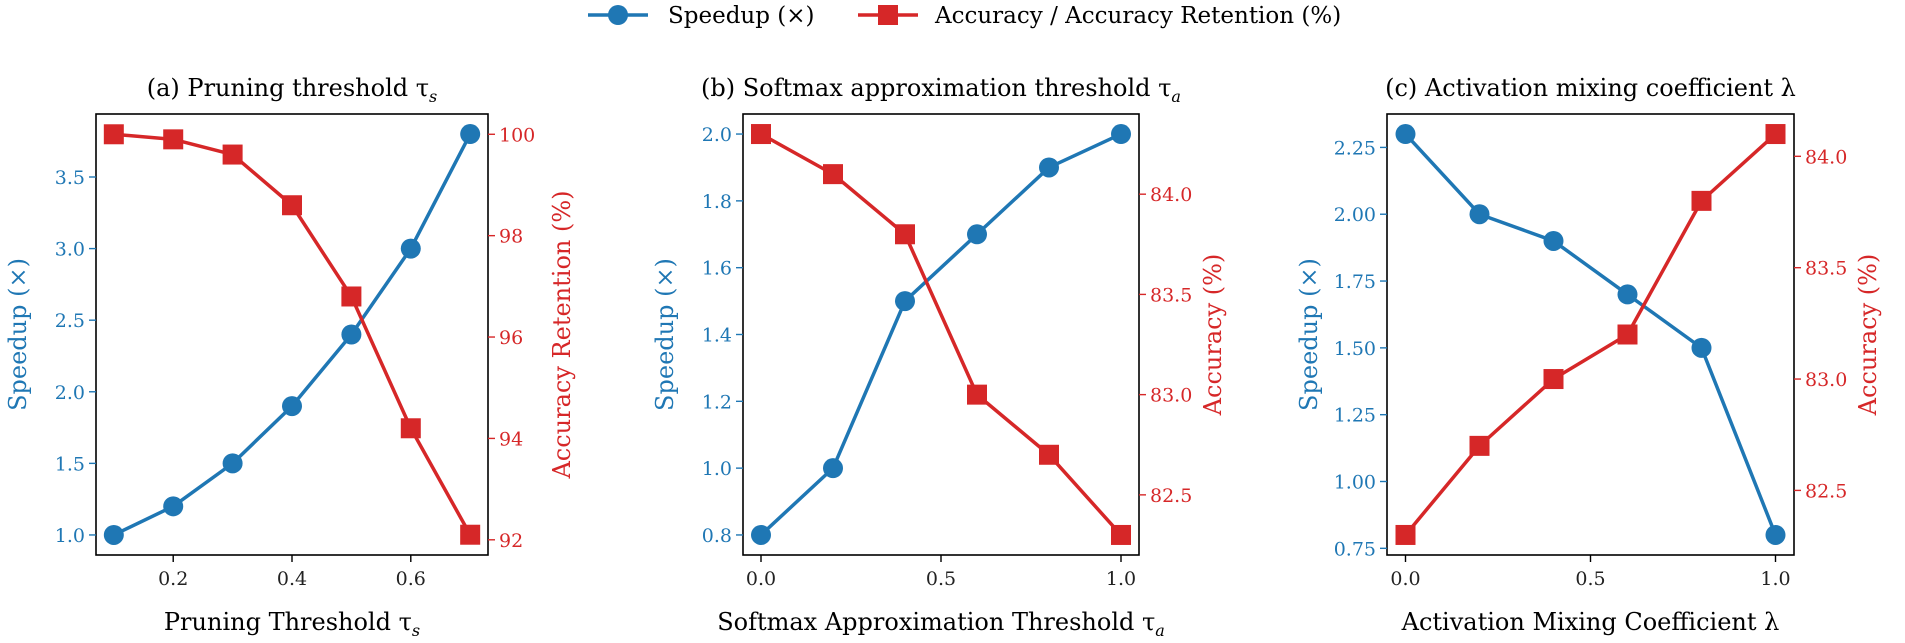  Describe the element at coordinates (1355, 148) in the screenshot. I see `y-left-tick-label: 2.25` at that location.